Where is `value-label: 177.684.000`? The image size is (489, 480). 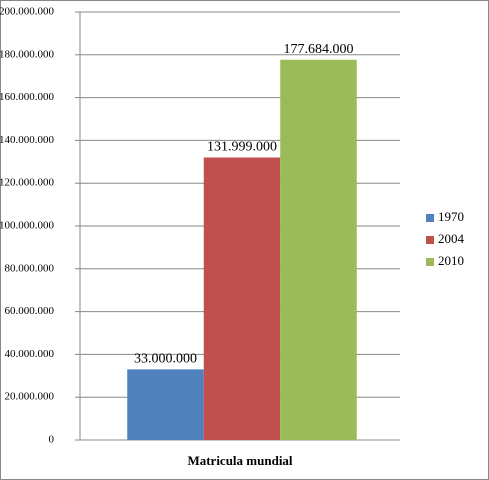 value-label: 177.684.000 is located at coordinates (319, 49).